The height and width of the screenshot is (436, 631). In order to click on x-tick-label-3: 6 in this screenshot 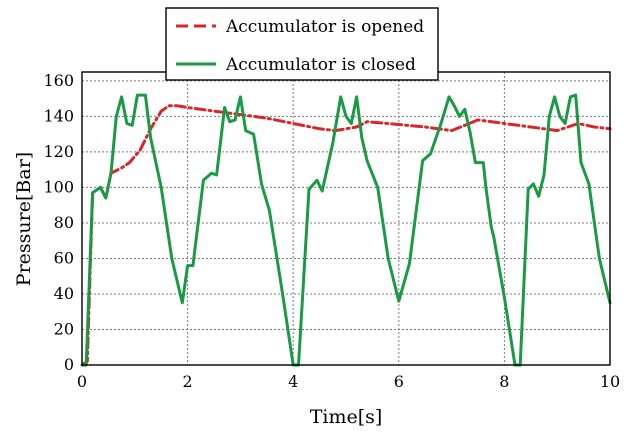, I will do `click(399, 381)`.